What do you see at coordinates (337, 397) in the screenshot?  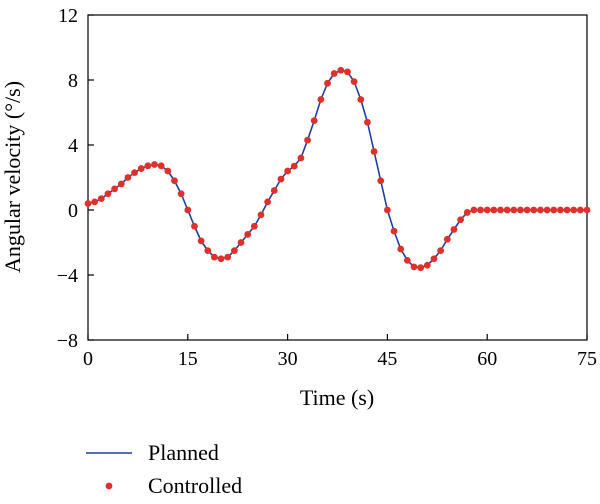 I see `x-axis-title: Time (s)` at bounding box center [337, 397].